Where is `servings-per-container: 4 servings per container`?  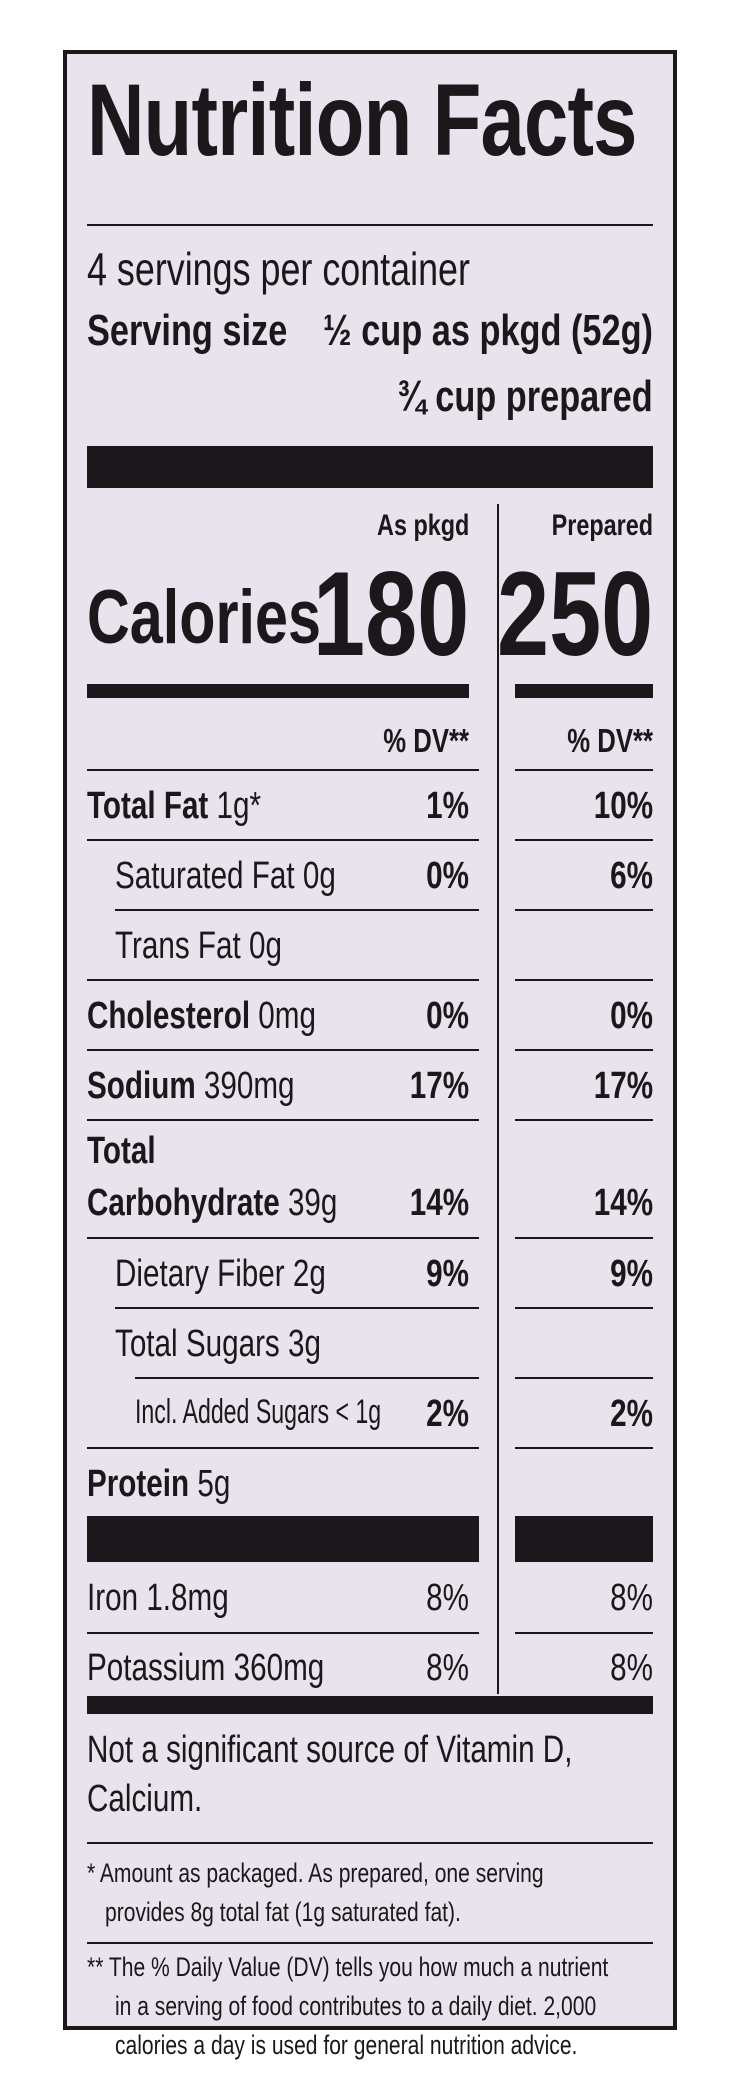 servings-per-container: 4 servings per container is located at coordinates (278, 269).